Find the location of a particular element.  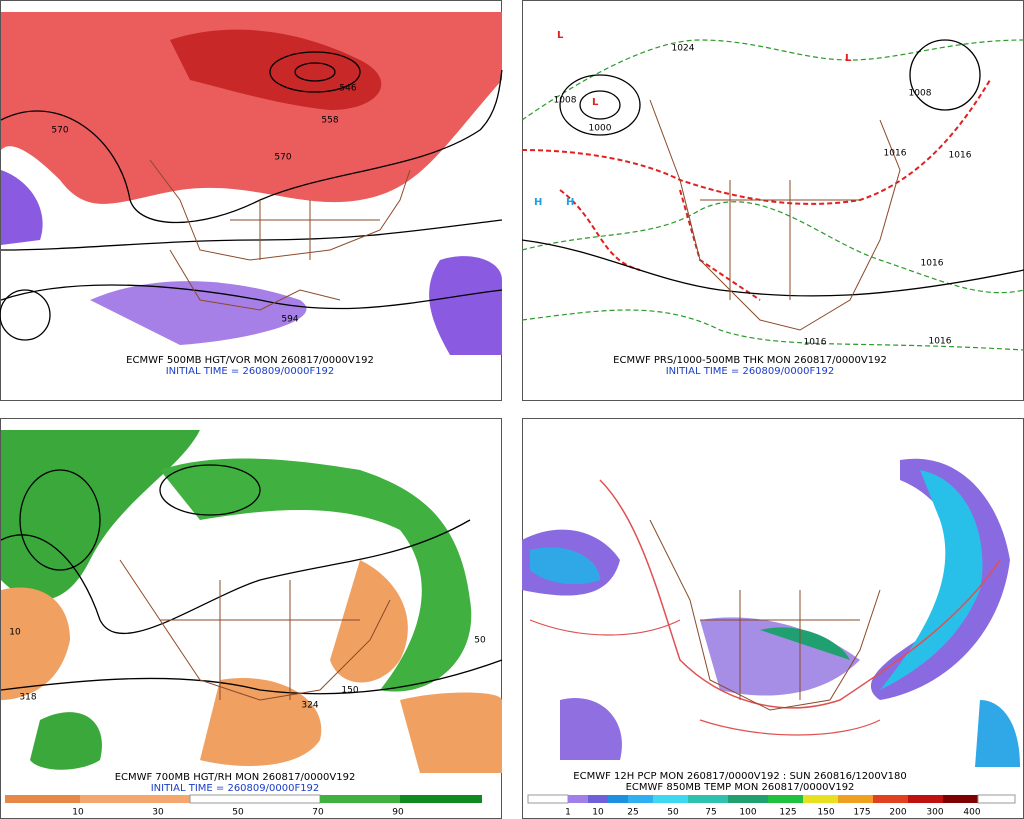

colorbar-label: 100 is located at coordinates (747, 813).